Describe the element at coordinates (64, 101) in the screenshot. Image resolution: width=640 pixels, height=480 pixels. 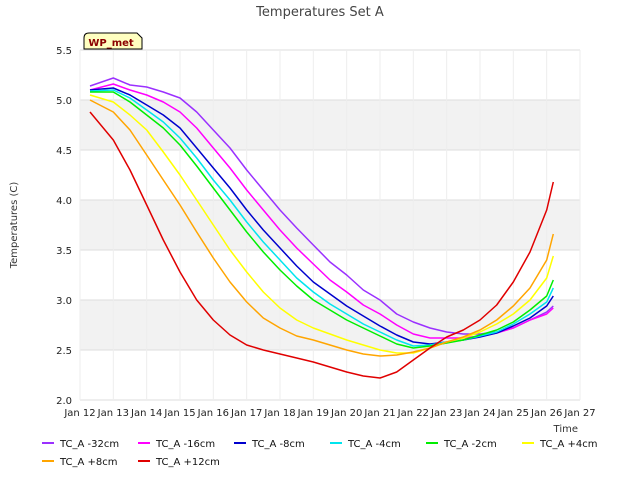
I see `y-tick-label-6: 5.0` at that location.